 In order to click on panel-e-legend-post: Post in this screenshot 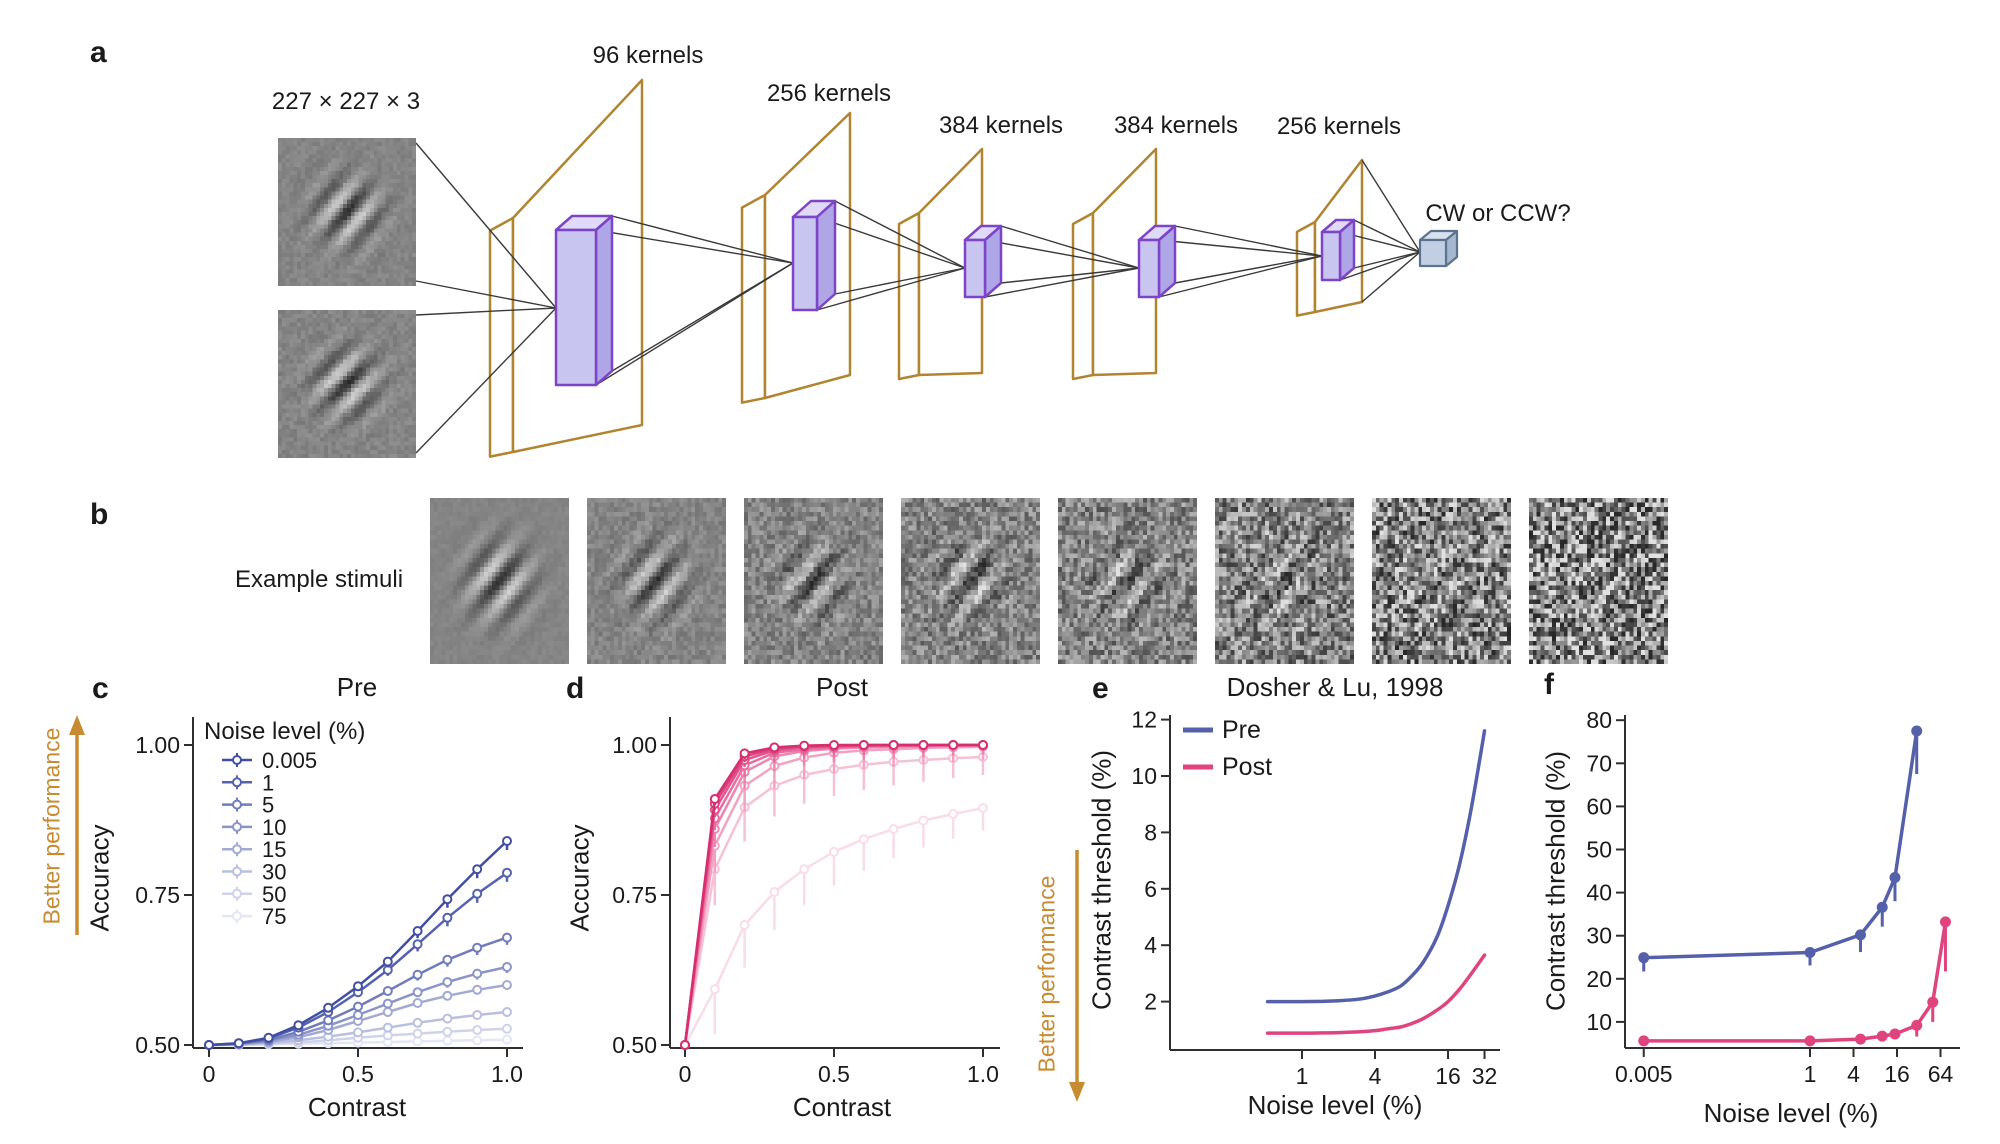, I will do `click(1247, 767)`.